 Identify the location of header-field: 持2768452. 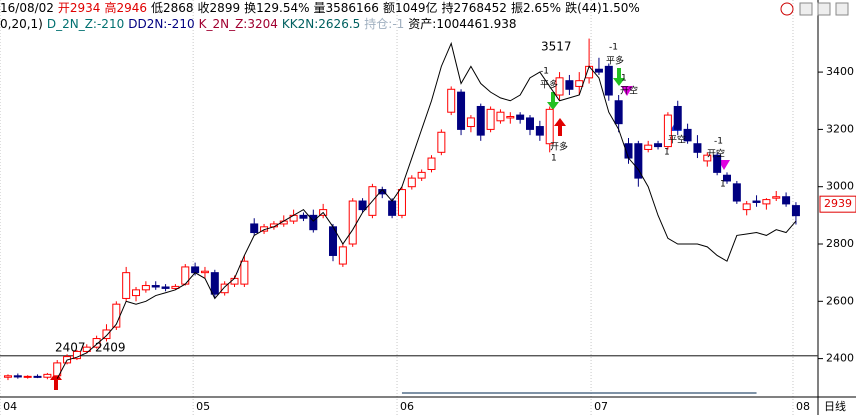
(474, 8).